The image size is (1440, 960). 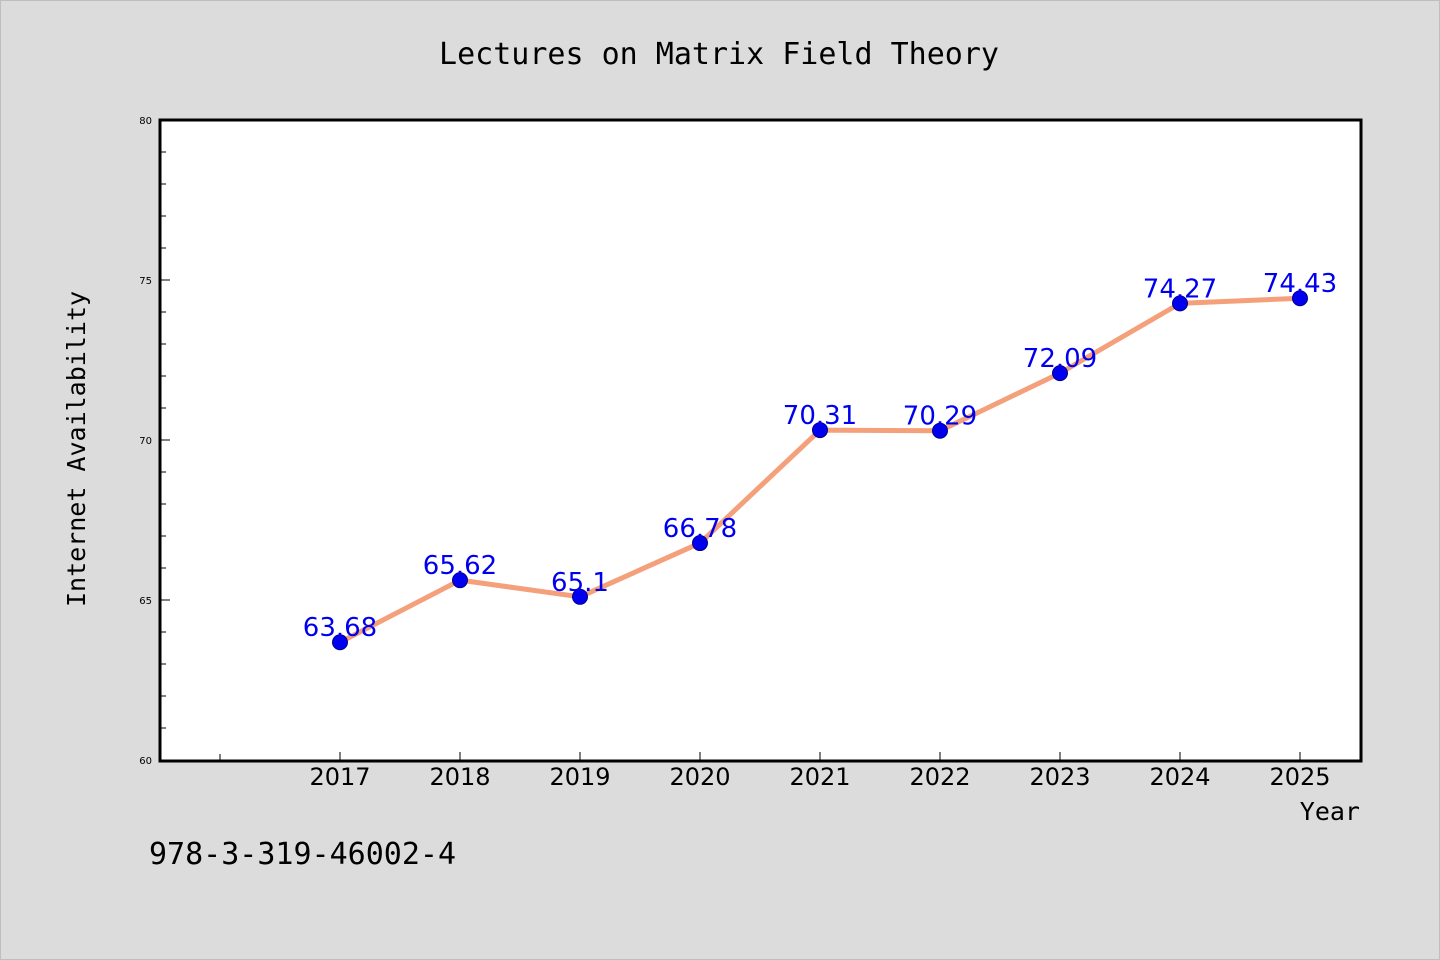 I want to click on x-tick-label: 2019, so click(x=579, y=777).